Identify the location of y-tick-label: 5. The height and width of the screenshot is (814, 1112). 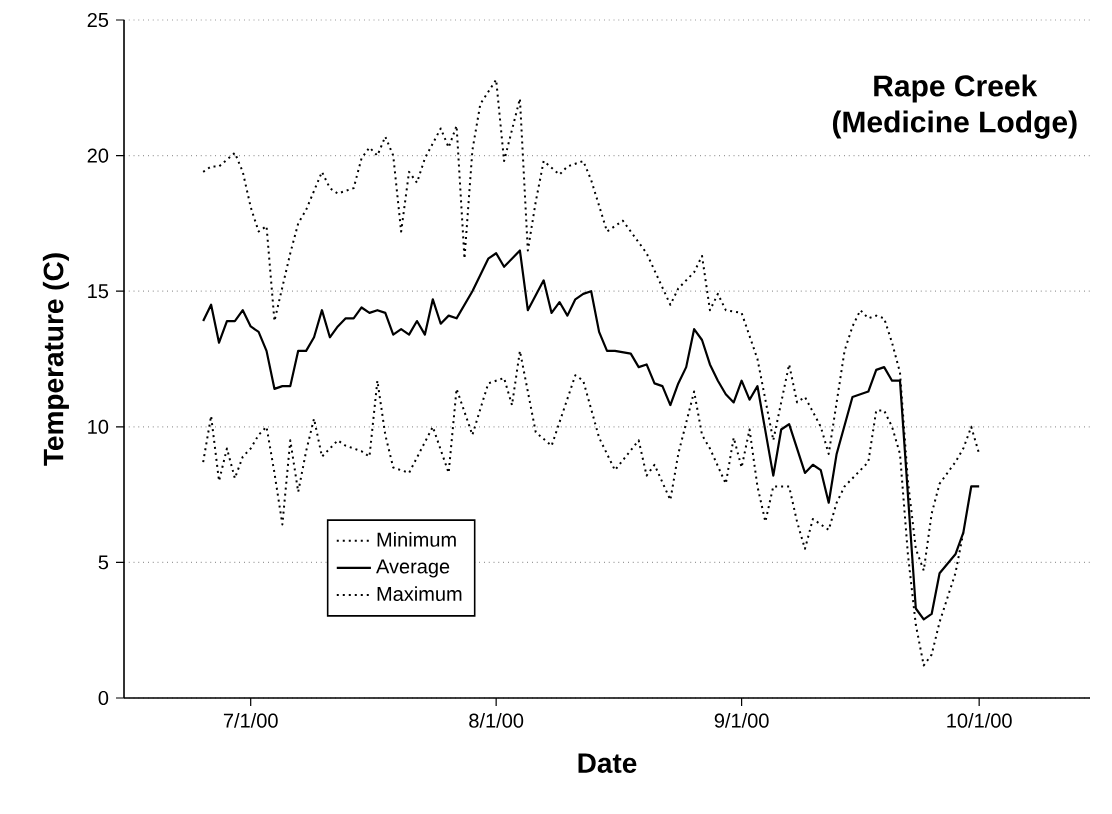
(103, 562).